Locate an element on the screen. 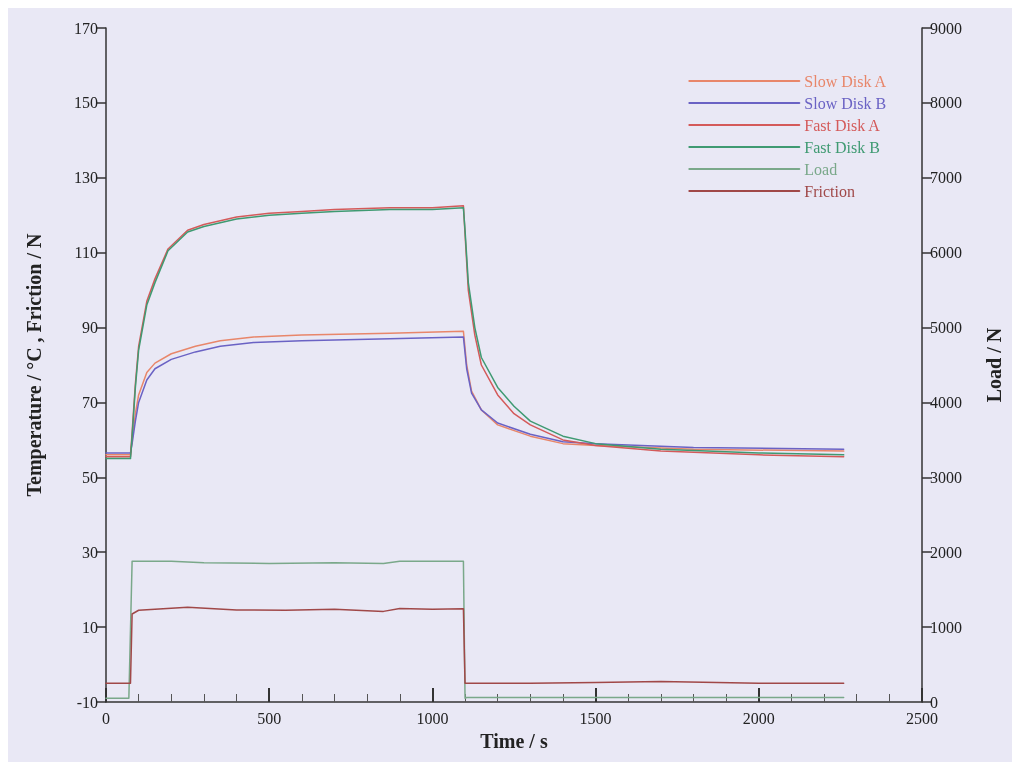 Image resolution: width=1020 pixels, height=770 pixels. y-tick-label: 50 is located at coordinates (90, 477).